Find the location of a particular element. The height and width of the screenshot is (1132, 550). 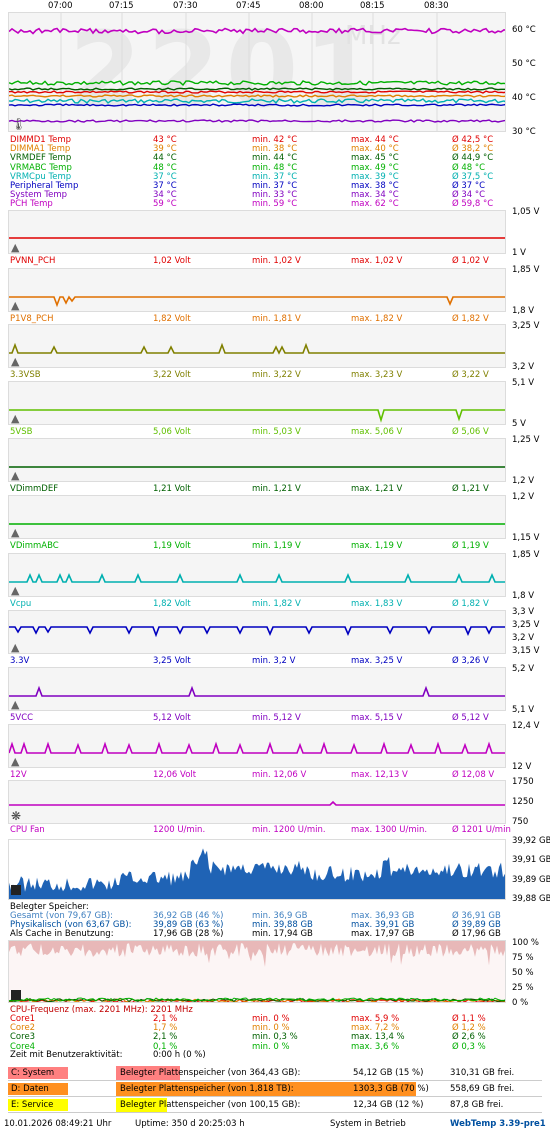

voltage-cur: 12,06 Volt is located at coordinates (175, 775).